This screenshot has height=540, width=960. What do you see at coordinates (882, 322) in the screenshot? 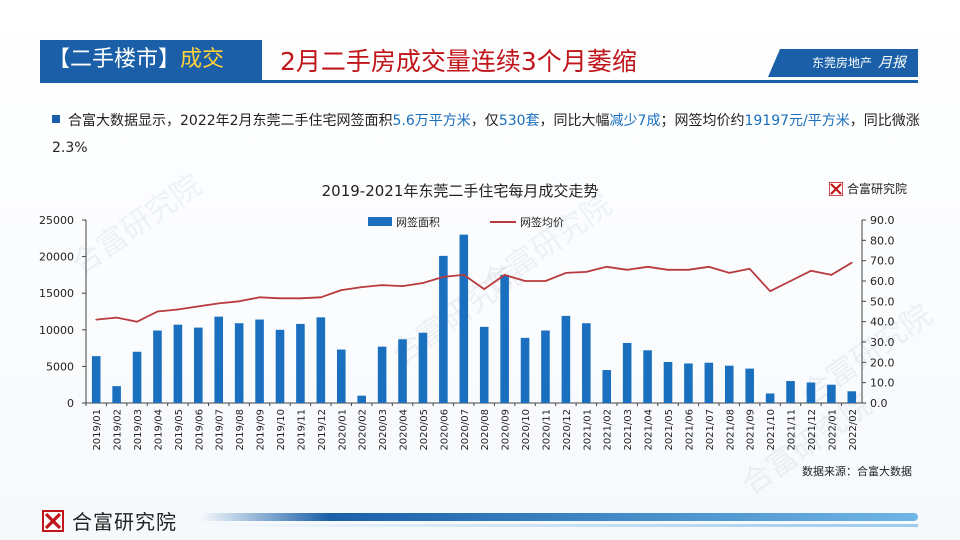
I see `y-right-tick-label: 40.0` at bounding box center [882, 322].